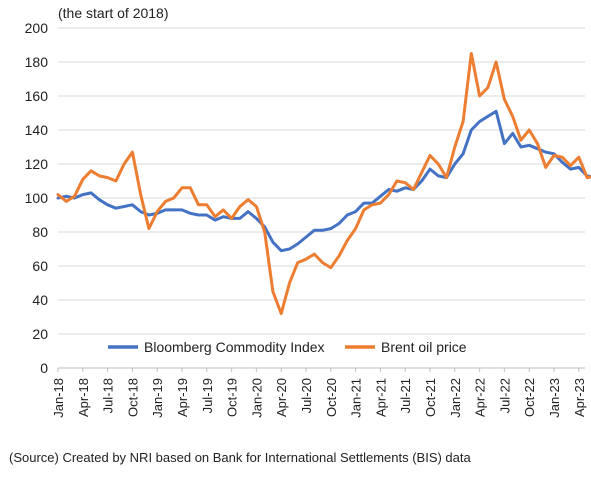  I want to click on y-tick-label: 0, so click(44, 368).